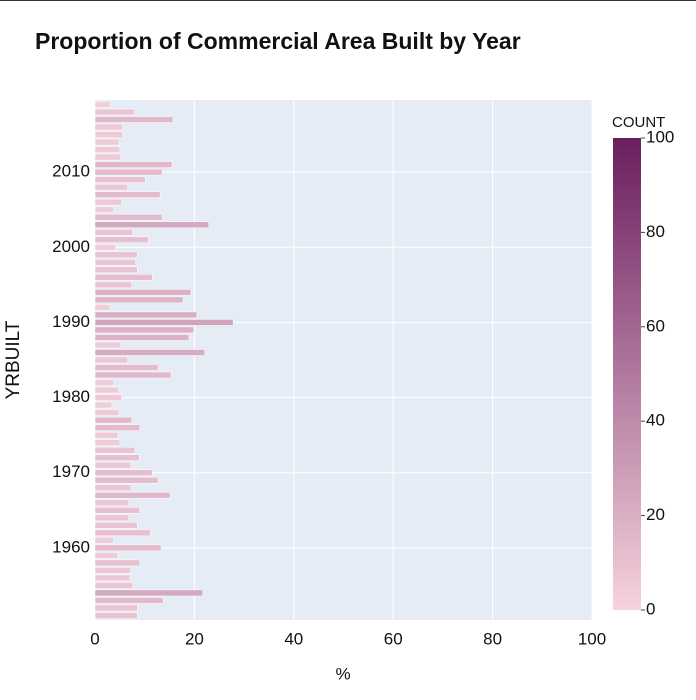 The image size is (696, 700). Describe the element at coordinates (650, 608) in the screenshot. I see `colorbar-tick-label: 0` at that location.